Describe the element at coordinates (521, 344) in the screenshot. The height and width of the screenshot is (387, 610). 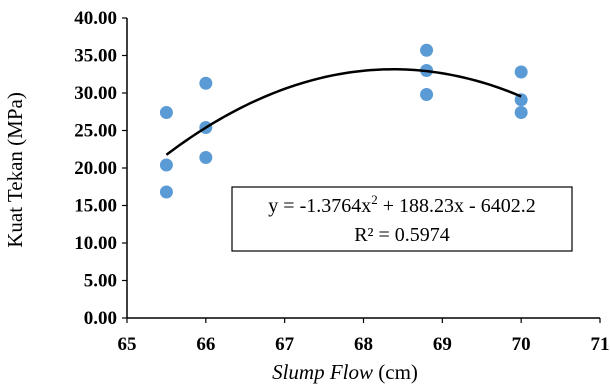
I see `x-tick-label: 70` at that location.